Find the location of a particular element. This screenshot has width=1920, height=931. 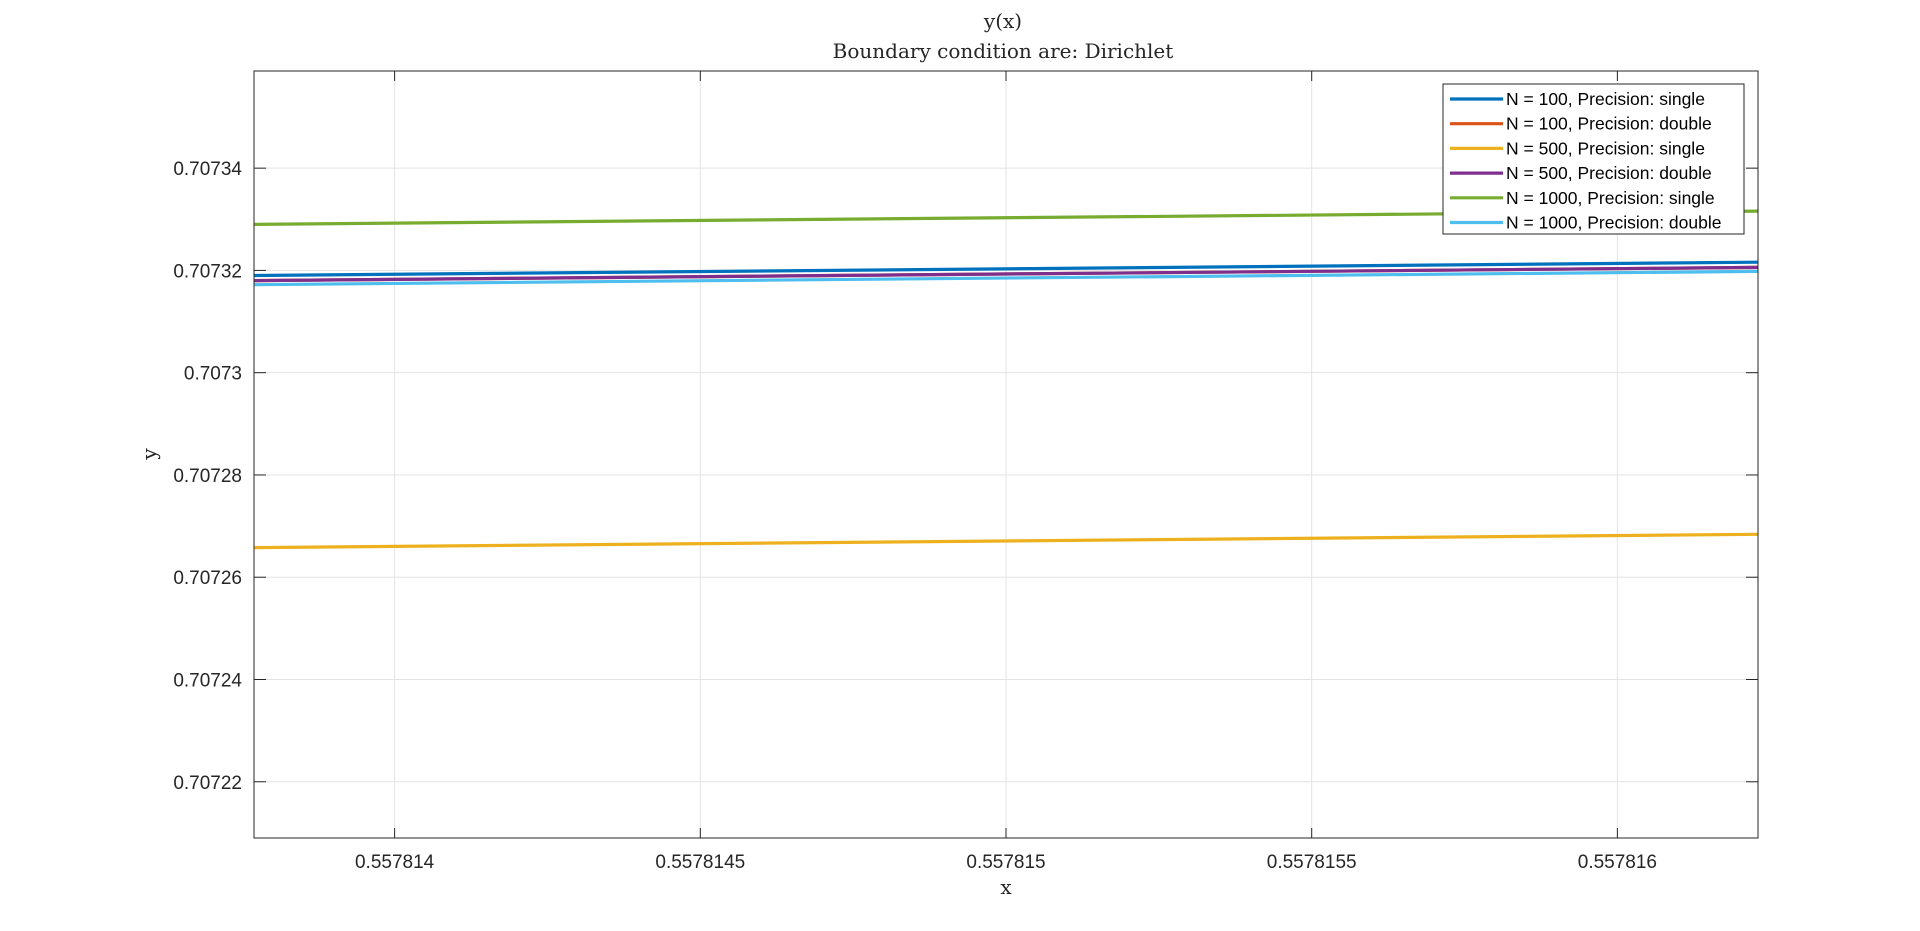

y-tick-label: 0.70732 is located at coordinates (207, 271).